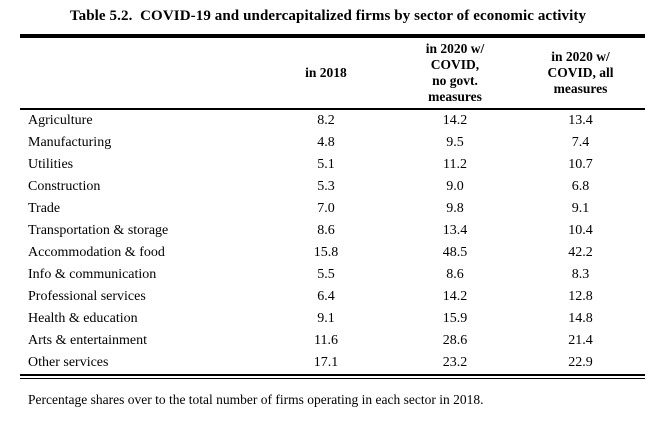 The image size is (656, 426). Describe the element at coordinates (51, 164) in the screenshot. I see `sector-label: Utilities` at that location.